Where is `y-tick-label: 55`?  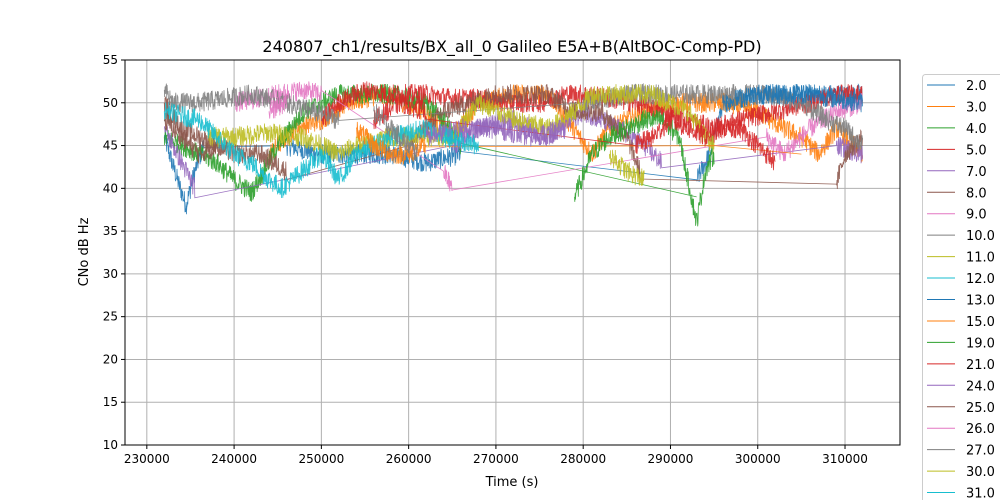
y-tick-label: 55 is located at coordinates (110, 60).